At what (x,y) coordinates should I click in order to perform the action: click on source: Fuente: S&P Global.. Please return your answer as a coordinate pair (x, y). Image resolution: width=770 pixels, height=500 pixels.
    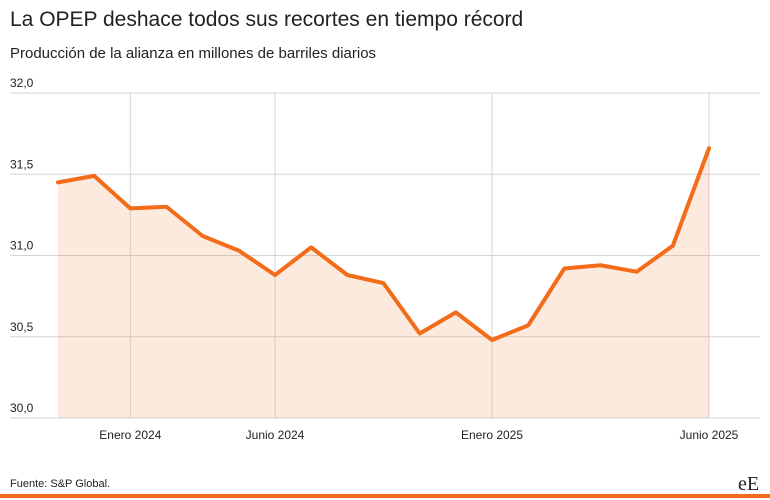
    Looking at the image, I should click on (60, 484).